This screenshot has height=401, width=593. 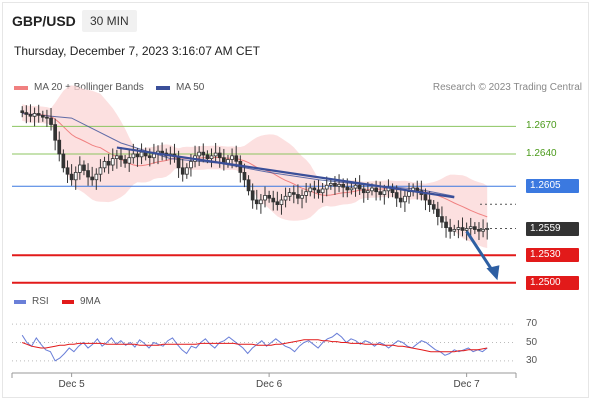 I want to click on legend-rsi-ma-swatch, so click(x=68, y=301).